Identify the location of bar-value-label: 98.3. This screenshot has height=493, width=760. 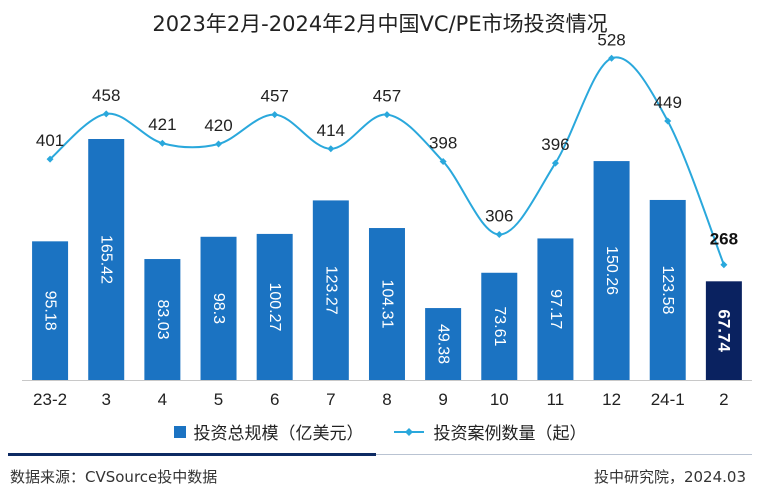
(218, 308).